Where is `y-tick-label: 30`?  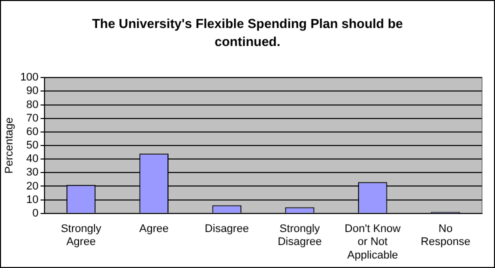 y-tick-label: 30 is located at coordinates (32, 172).